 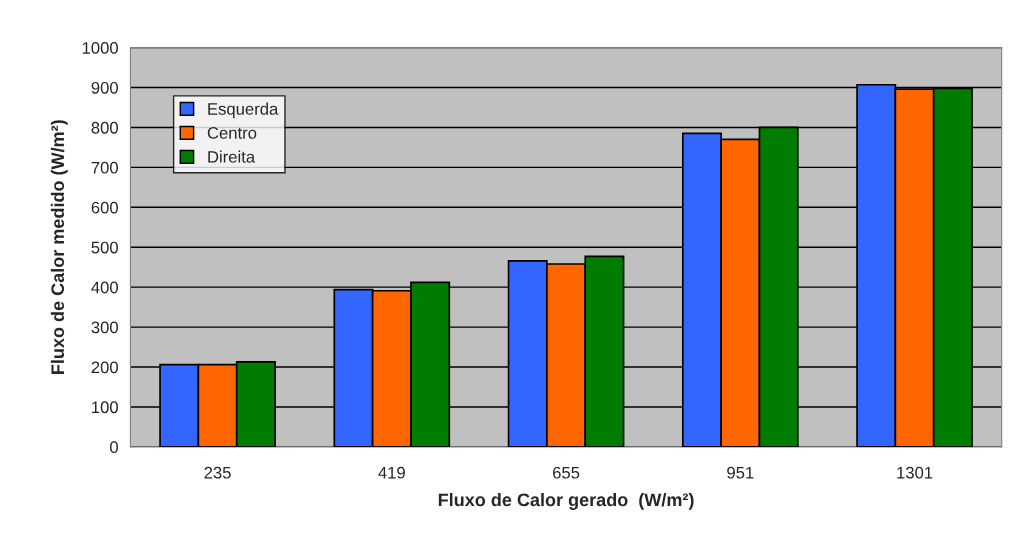 I want to click on y-tick-label: 600, so click(x=104, y=207).